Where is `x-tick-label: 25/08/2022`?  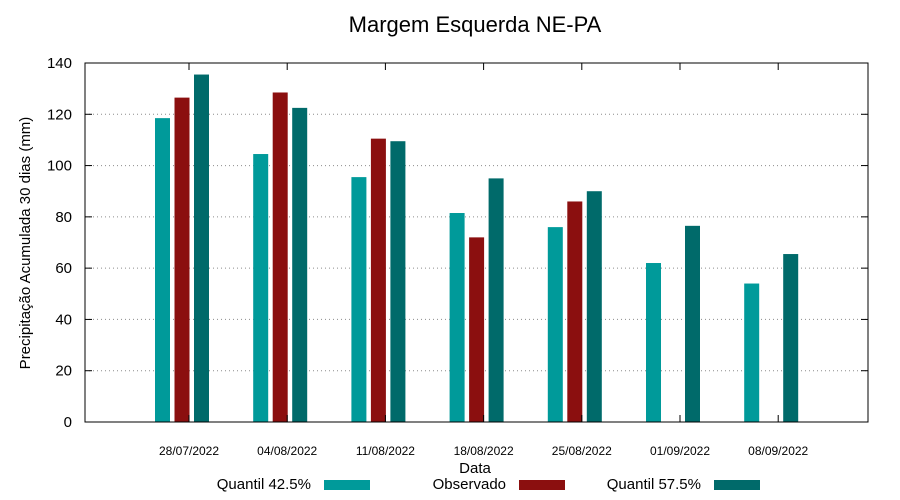
x-tick-label: 25/08/2022 is located at coordinates (582, 451).